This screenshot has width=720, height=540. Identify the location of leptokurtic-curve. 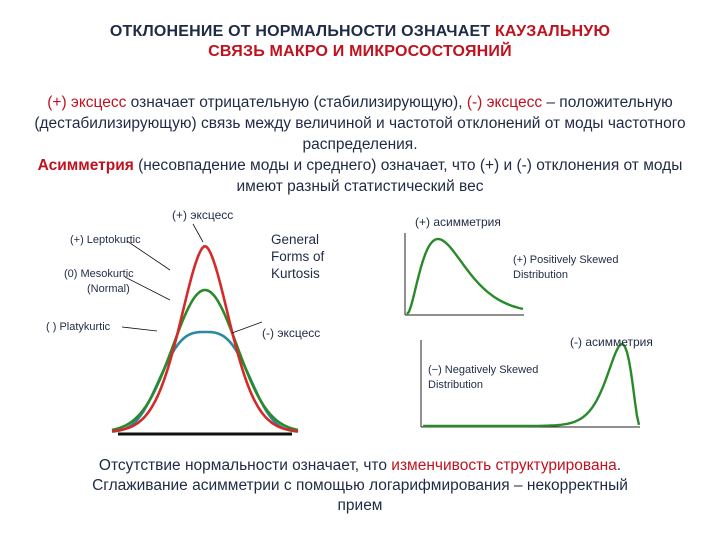
(205, 339).